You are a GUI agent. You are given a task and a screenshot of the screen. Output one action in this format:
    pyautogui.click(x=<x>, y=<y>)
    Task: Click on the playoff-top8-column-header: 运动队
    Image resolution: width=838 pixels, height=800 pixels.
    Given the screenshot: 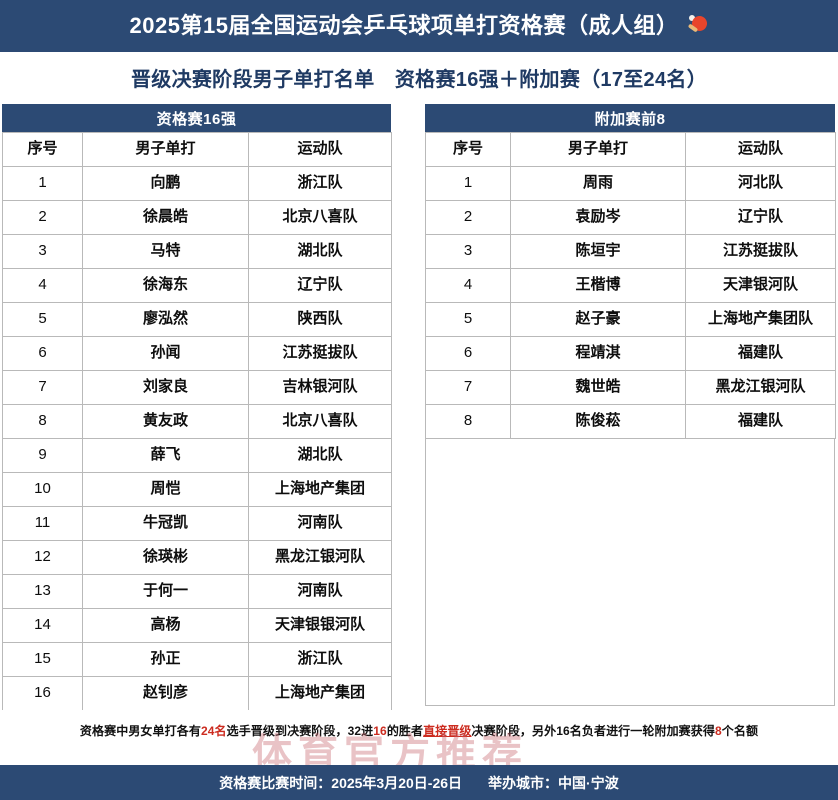 What is the action you would take?
    pyautogui.click(x=760, y=149)
    